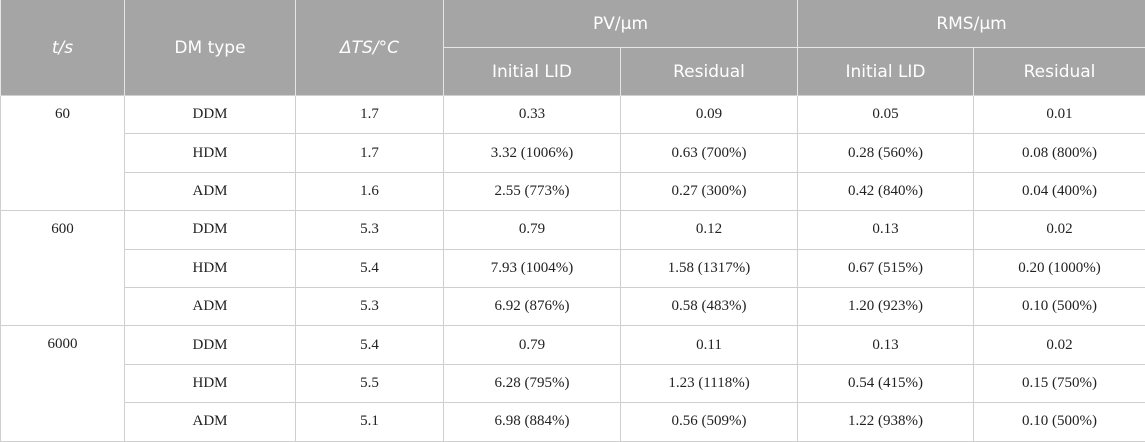 This screenshot has height=442, width=1145. What do you see at coordinates (62, 48) in the screenshot?
I see `header-cell: t/s` at bounding box center [62, 48].